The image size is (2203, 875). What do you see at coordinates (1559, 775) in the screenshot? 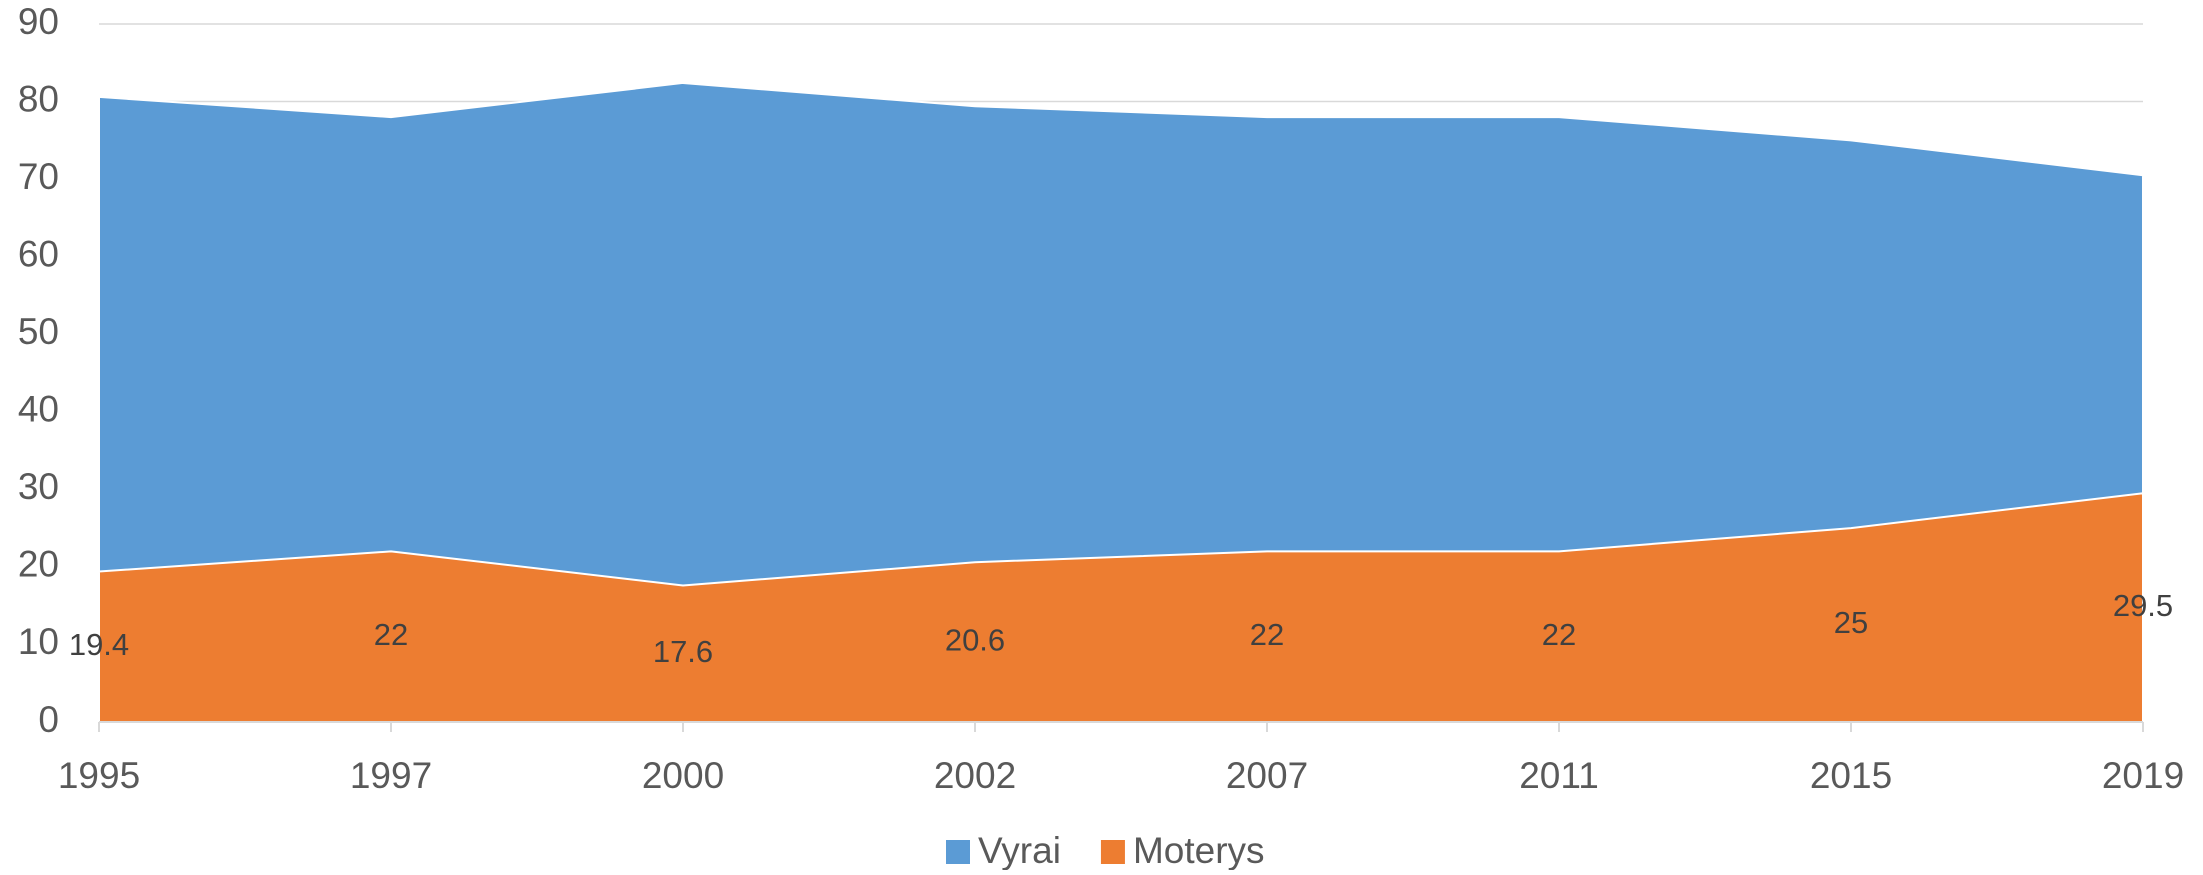
I see `x-tick-label: 2011` at bounding box center [1559, 775].